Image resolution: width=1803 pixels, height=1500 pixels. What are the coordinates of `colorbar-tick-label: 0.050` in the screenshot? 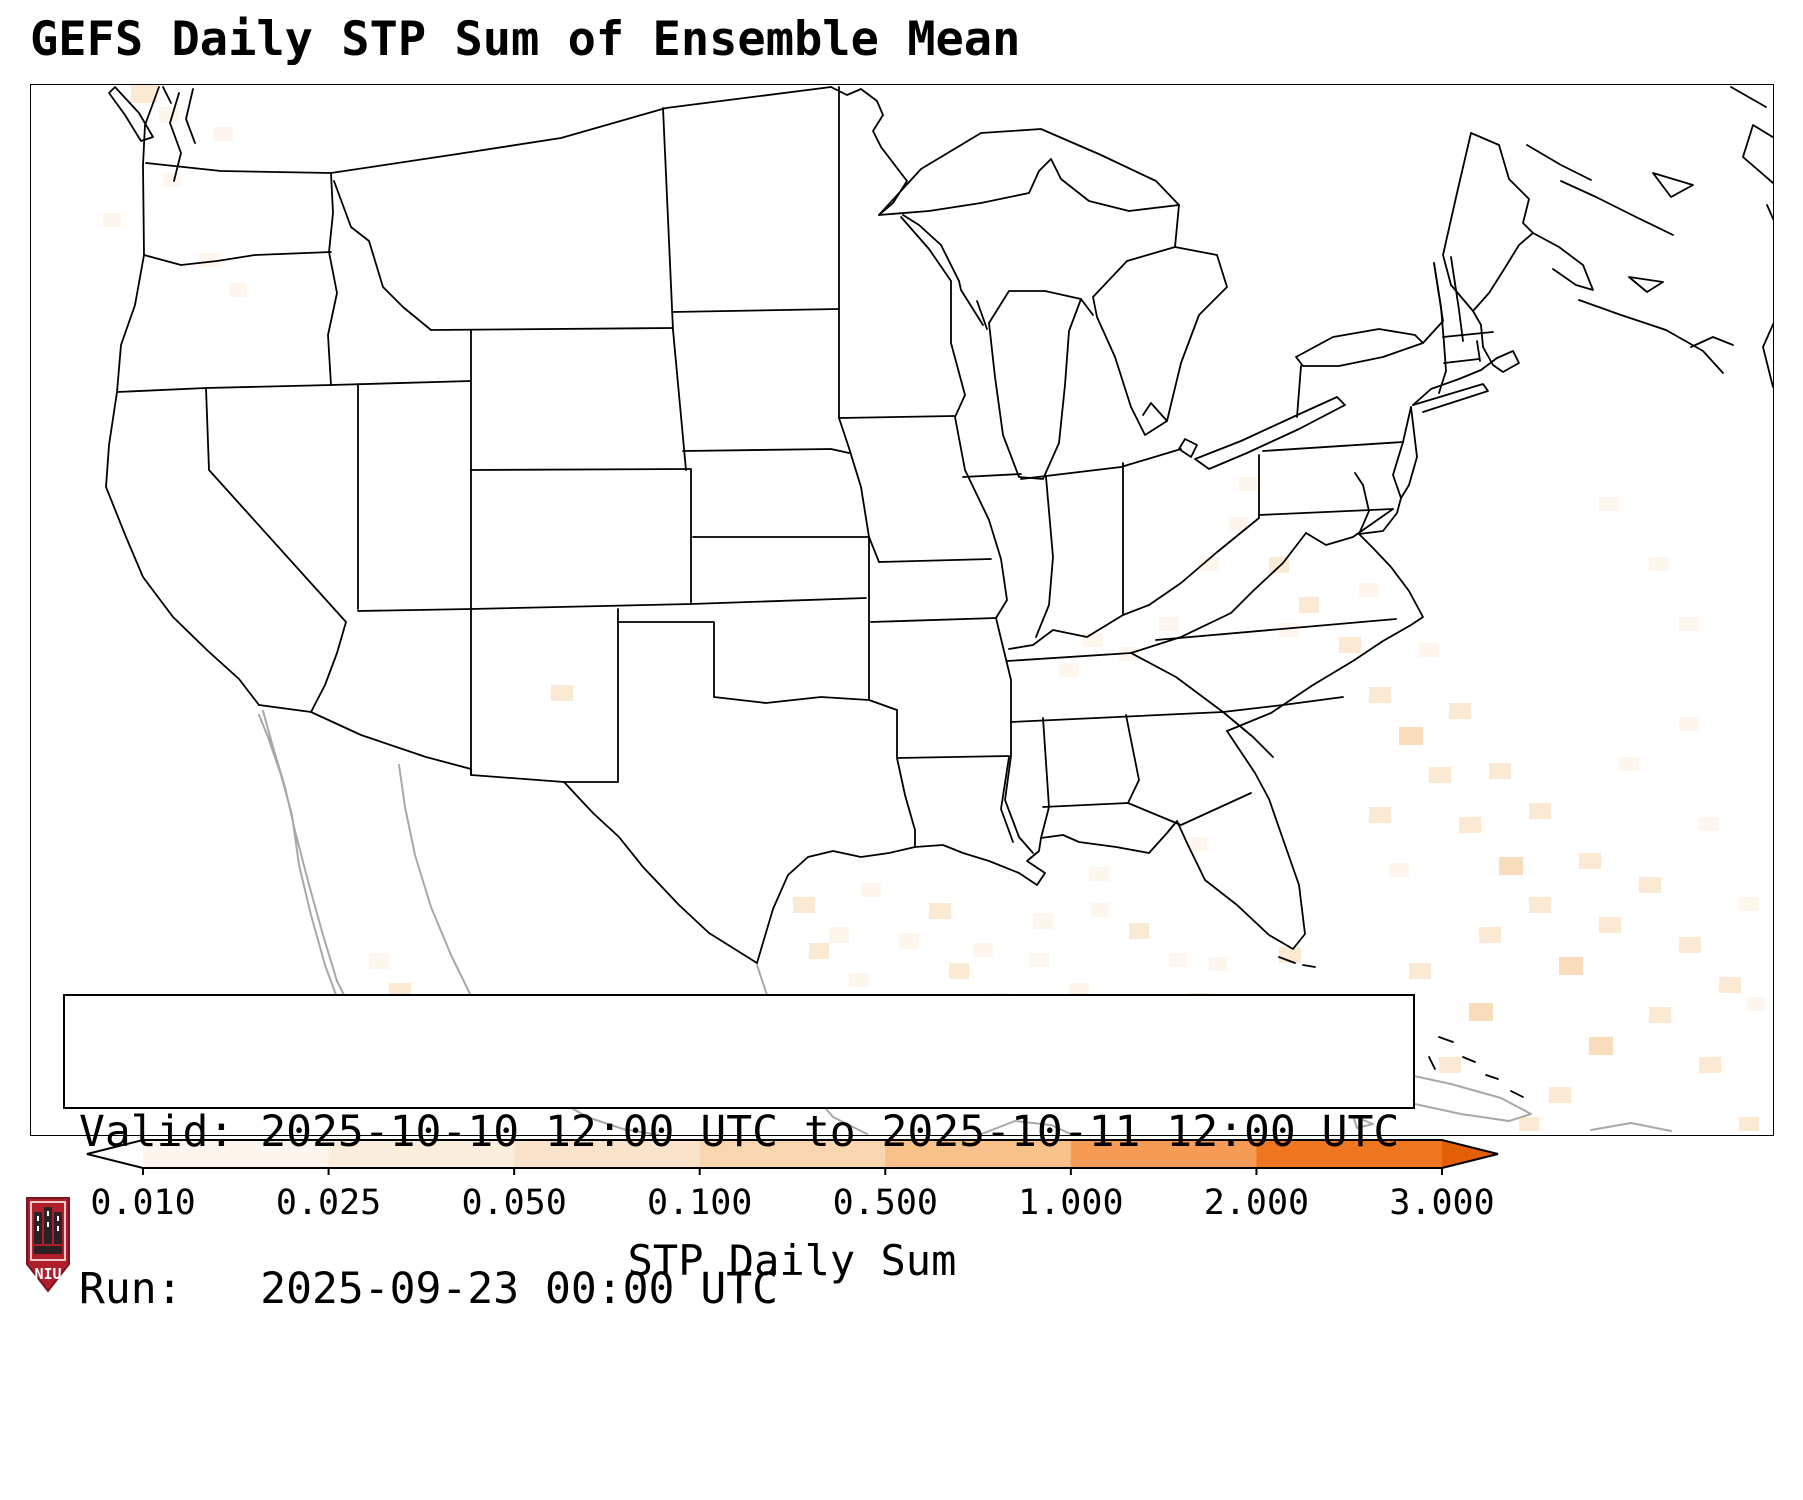 It's located at (514, 1203).